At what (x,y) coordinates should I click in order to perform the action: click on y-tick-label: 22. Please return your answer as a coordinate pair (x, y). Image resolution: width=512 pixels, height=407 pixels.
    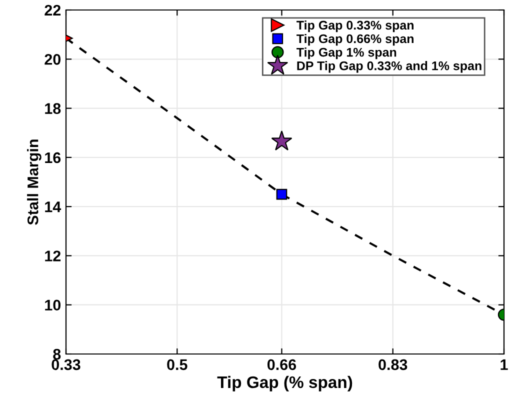
    Looking at the image, I should click on (52, 10).